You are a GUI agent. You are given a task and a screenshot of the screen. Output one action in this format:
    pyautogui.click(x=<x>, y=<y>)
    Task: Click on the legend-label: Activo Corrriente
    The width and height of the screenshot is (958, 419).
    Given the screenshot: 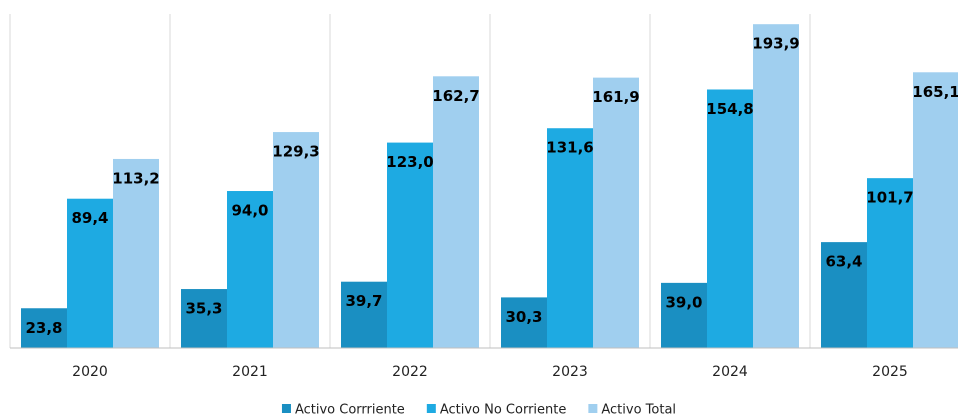 What is the action you would take?
    pyautogui.click(x=350, y=410)
    